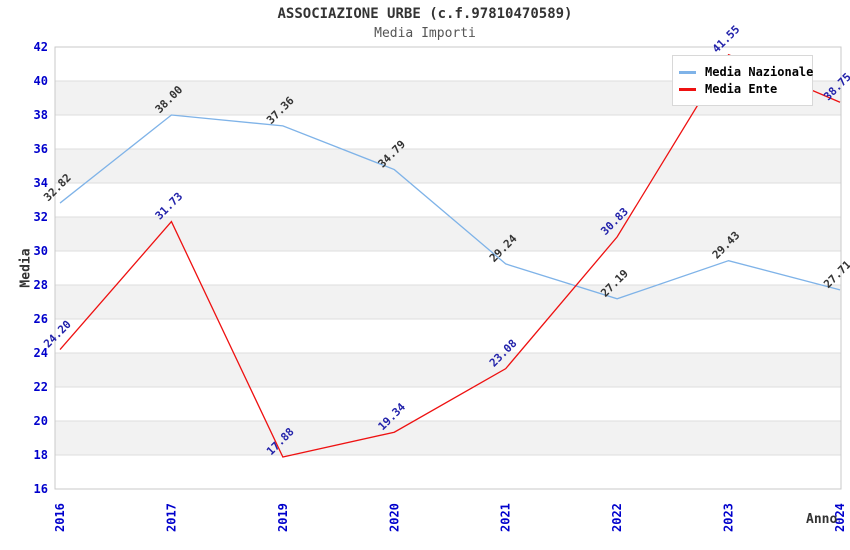 The height and width of the screenshot is (550, 850). What do you see at coordinates (41, 421) in the screenshot?
I see `y-tick-label: 20` at bounding box center [41, 421].